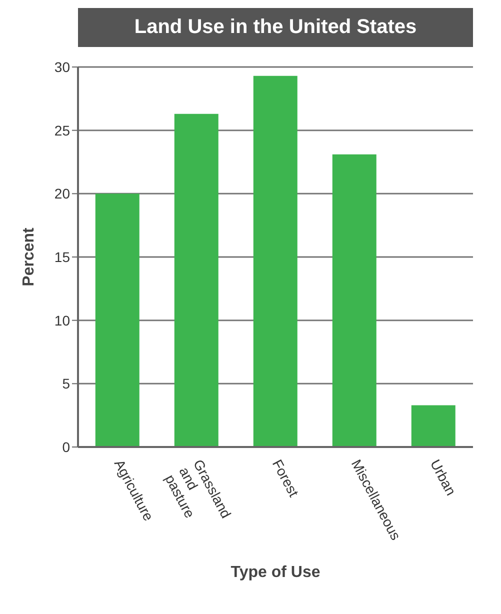 Image resolution: width=501 pixels, height=614 pixels. What do you see at coordinates (275, 27) in the screenshot?
I see `chart-title: Land Use in the United States` at bounding box center [275, 27].